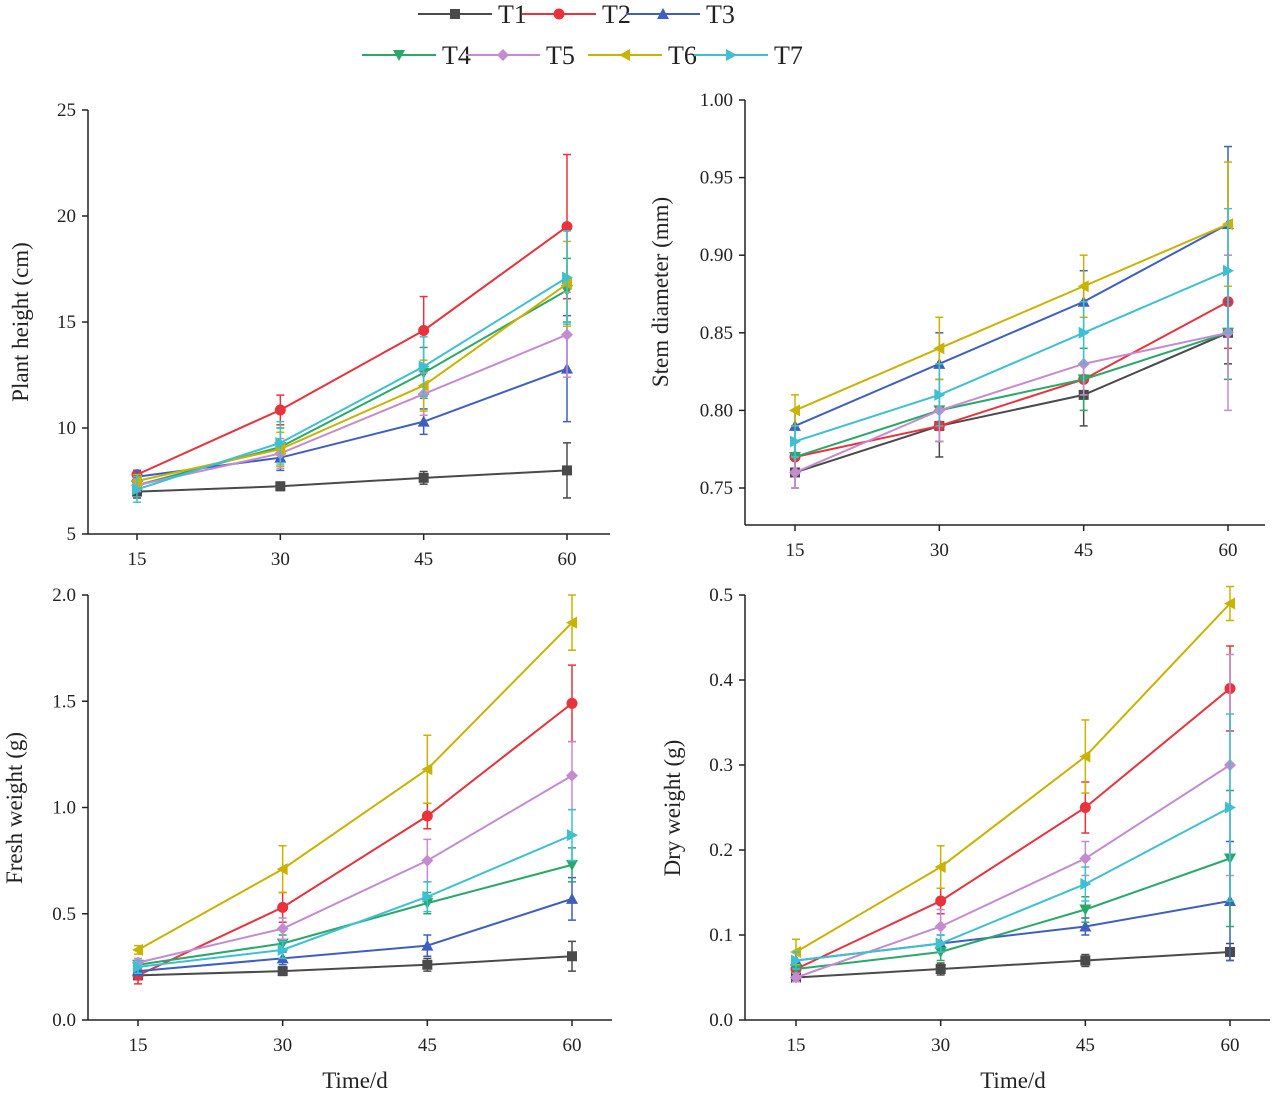  Describe the element at coordinates (64, 595) in the screenshot. I see `y-tick-label: 2.0` at that location.